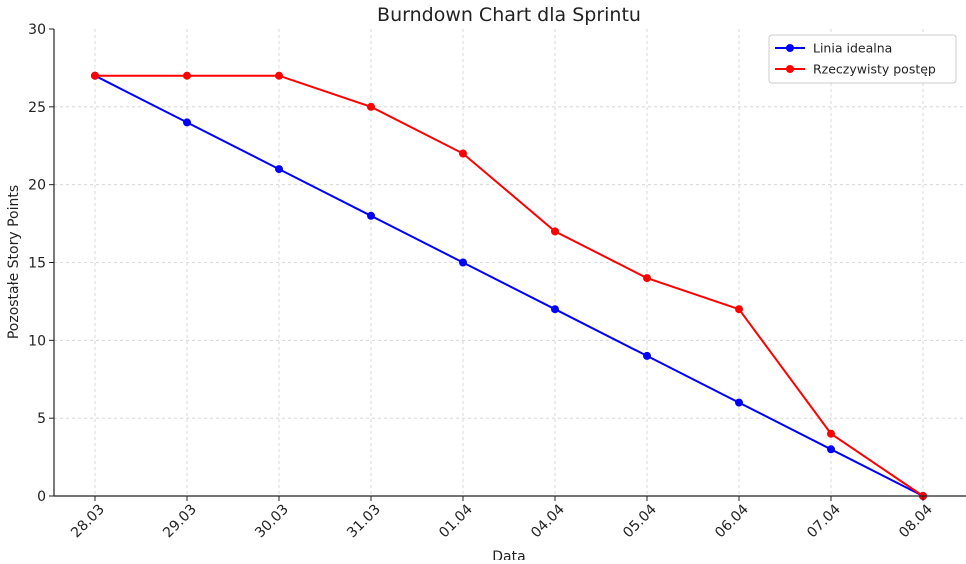 This screenshot has width=966, height=564. Describe the element at coordinates (37, 264) in the screenshot. I see `y-tick-label: 15` at that location.